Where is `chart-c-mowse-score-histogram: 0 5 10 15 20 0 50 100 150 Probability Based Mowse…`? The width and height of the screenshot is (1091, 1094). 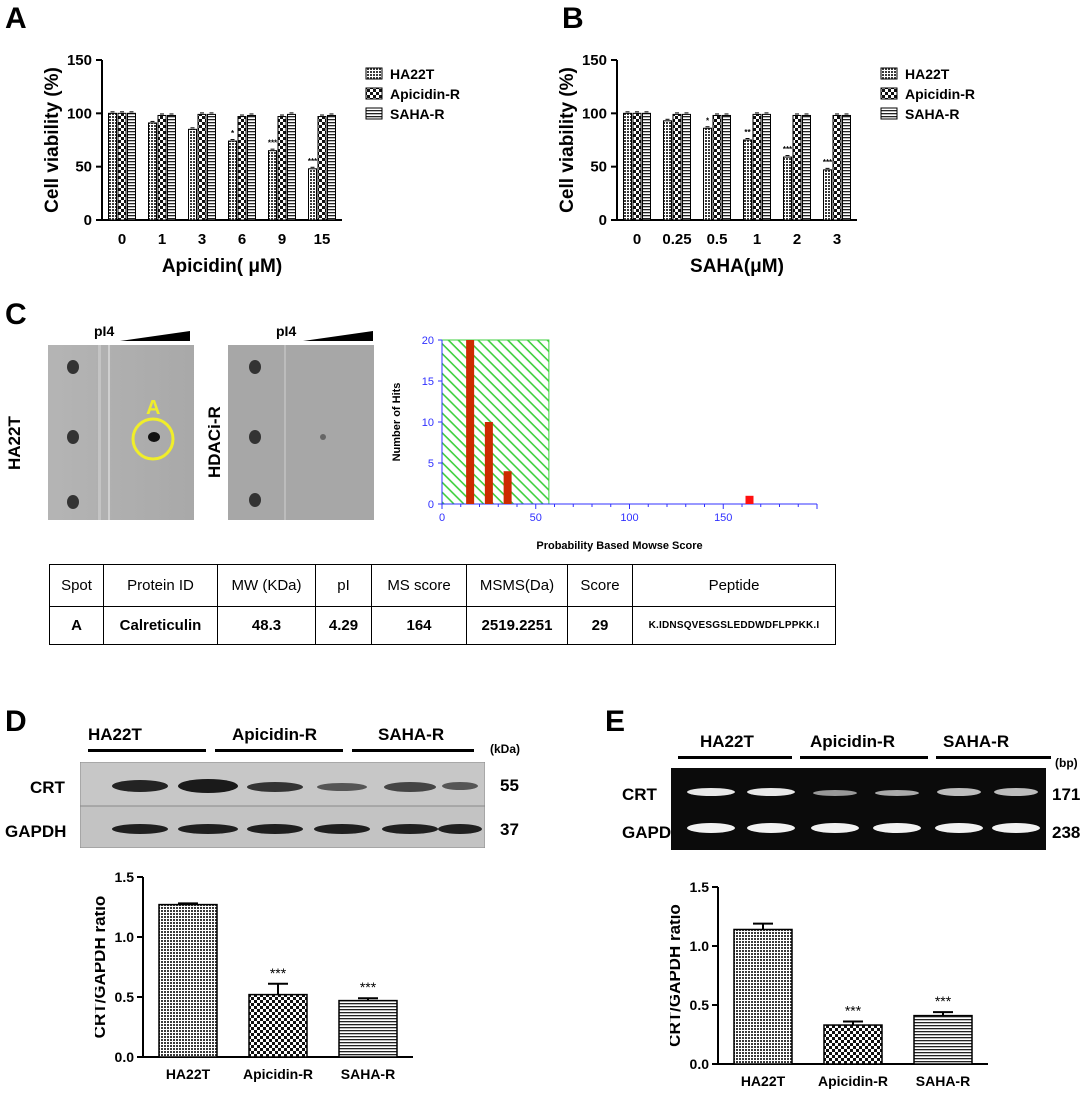 chart-c-mowse-score-histogram: 0 5 10 15 20 0 50 100 150 Probability Based Mowse… is located at coordinates (604, 443).